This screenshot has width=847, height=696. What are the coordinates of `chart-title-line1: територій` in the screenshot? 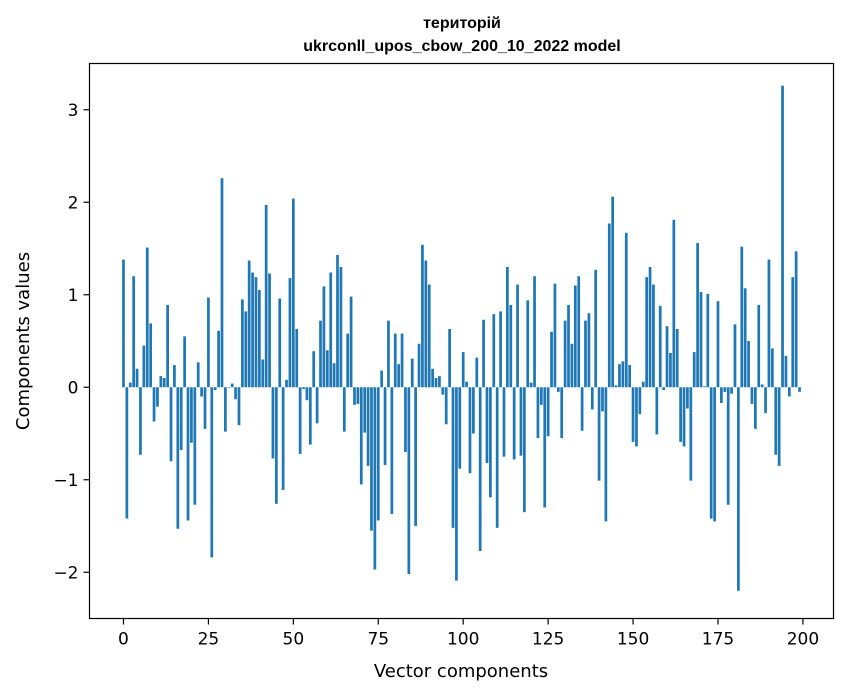 It's located at (462, 23).